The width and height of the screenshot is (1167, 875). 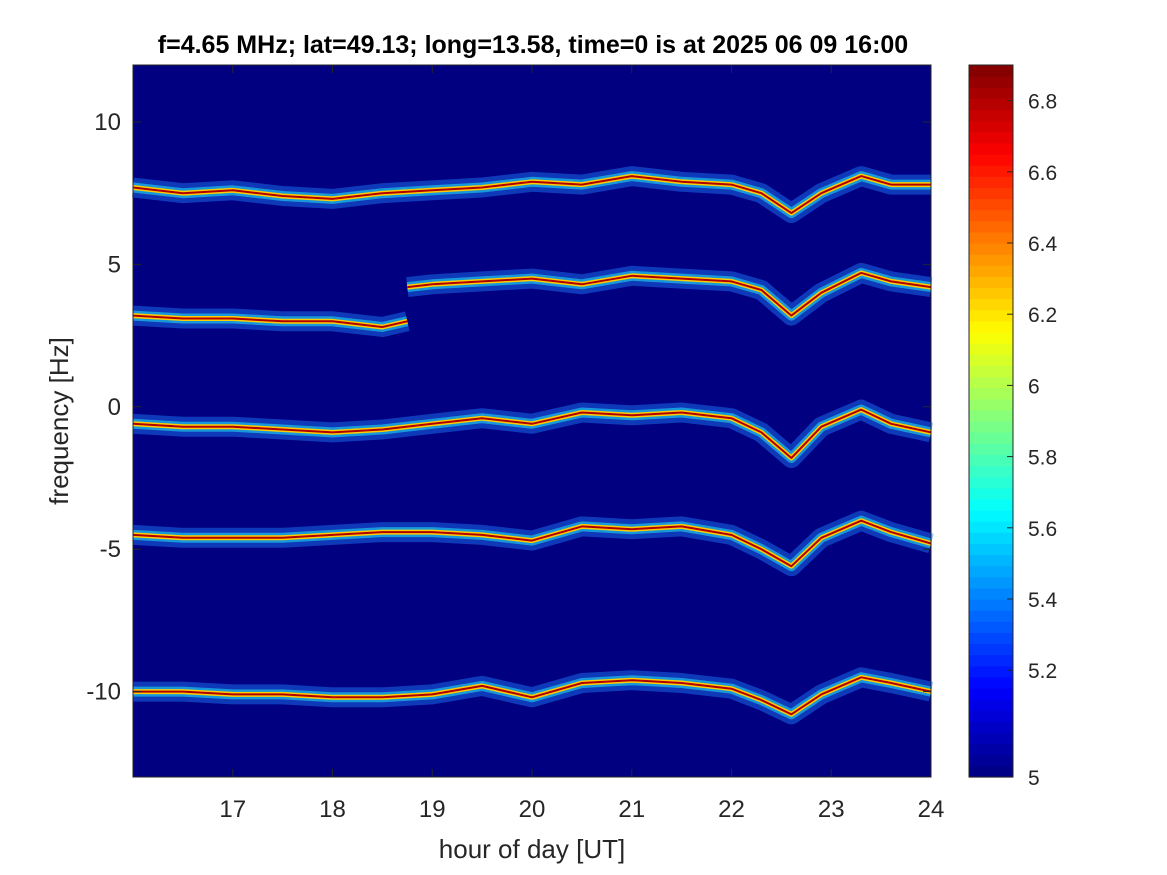 What do you see at coordinates (1034, 778) in the screenshot?
I see `colorbar-tick-label: 5` at bounding box center [1034, 778].